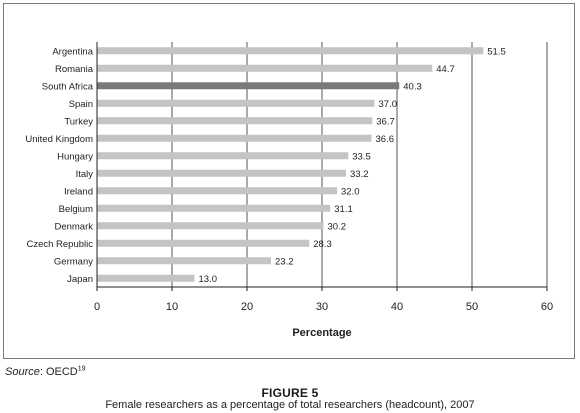  Describe the element at coordinates (81, 369) in the screenshot. I see `source-footnote: 19` at that location.